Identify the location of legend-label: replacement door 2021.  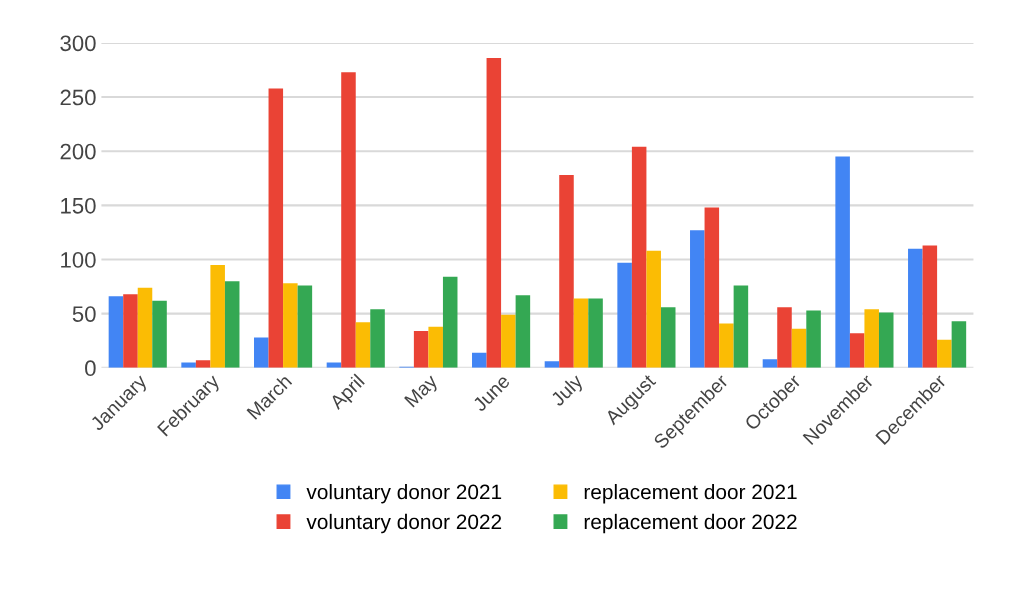
(690, 494).